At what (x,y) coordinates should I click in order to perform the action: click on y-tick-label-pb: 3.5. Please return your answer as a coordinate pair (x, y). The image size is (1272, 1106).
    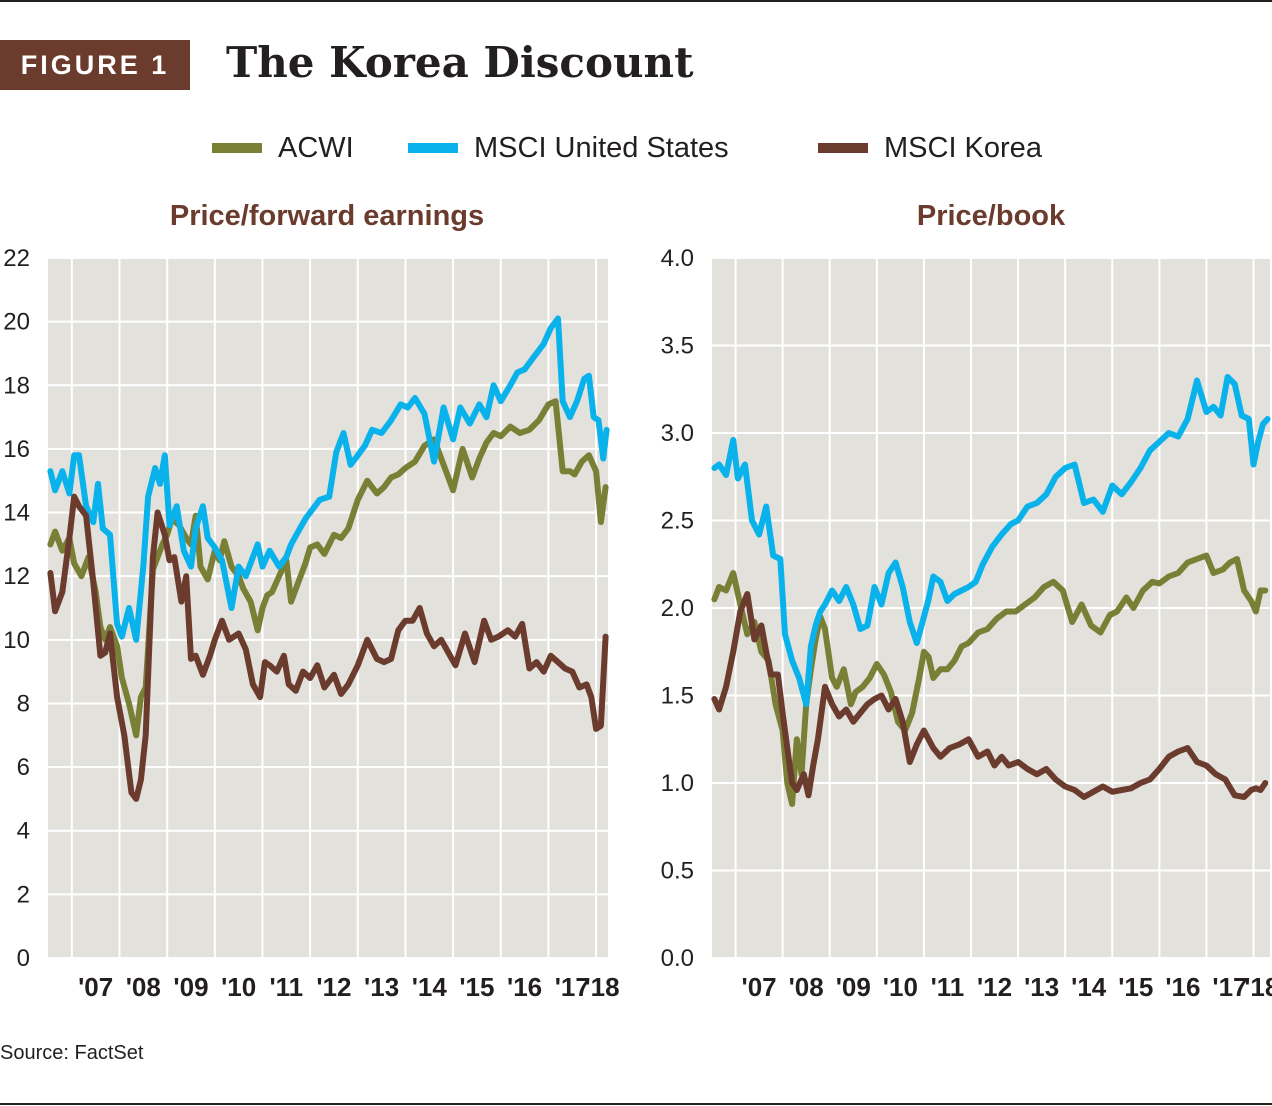
    Looking at the image, I should click on (677, 346).